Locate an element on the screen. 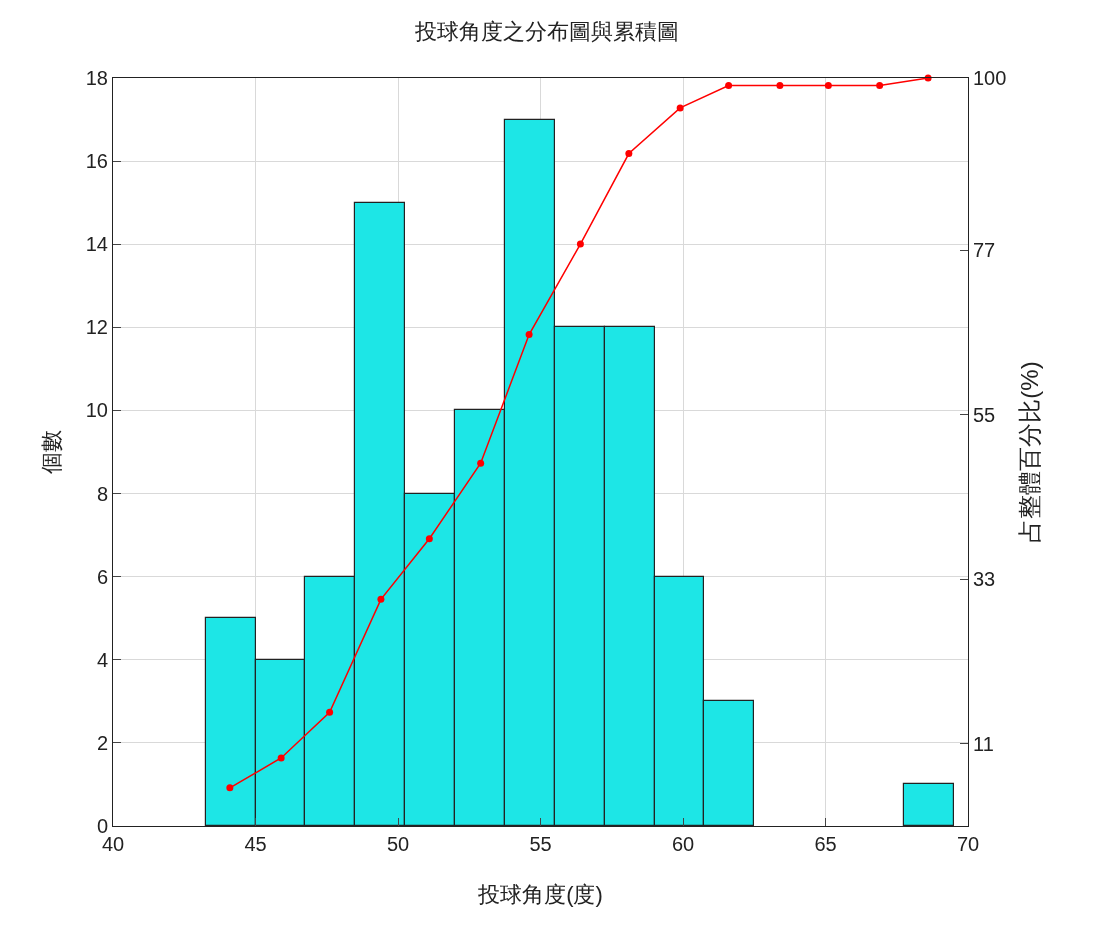 The image size is (1093, 926). y2-tick-label: 77 is located at coordinates (984, 250).